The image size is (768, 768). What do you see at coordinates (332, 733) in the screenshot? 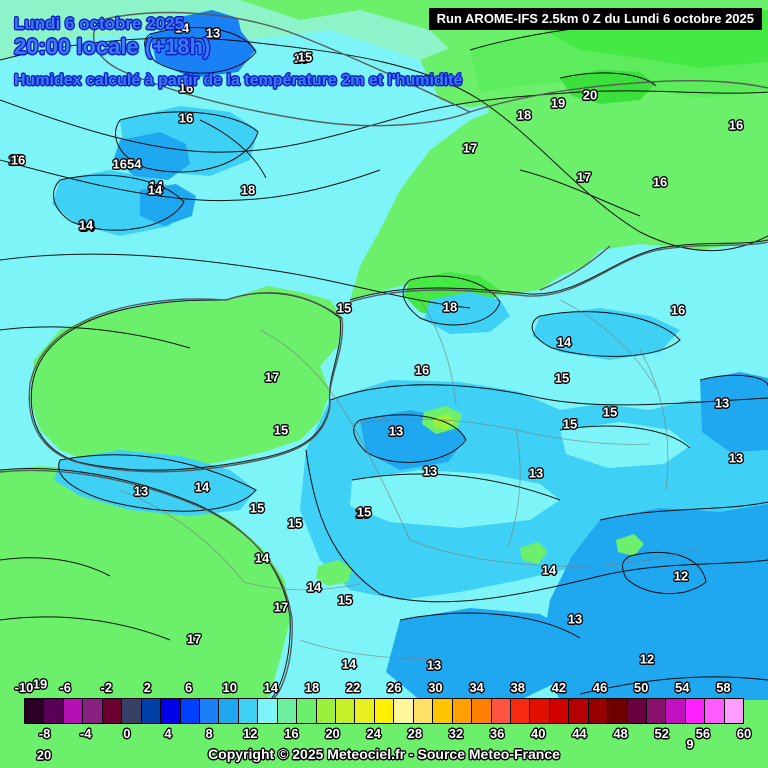
I see `scale-tick-label: 20` at bounding box center [332, 733].